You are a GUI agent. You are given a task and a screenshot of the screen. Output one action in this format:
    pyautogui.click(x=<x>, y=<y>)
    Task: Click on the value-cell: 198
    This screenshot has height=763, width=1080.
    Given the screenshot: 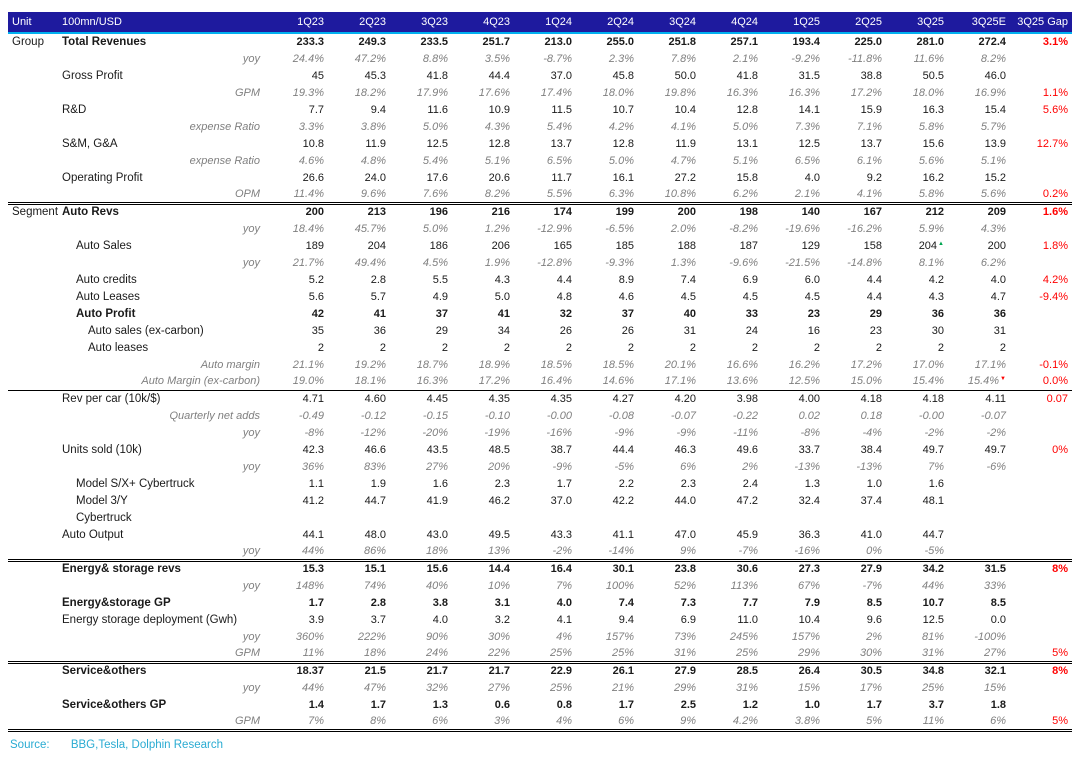 What is the action you would take?
    pyautogui.click(x=748, y=212)
    